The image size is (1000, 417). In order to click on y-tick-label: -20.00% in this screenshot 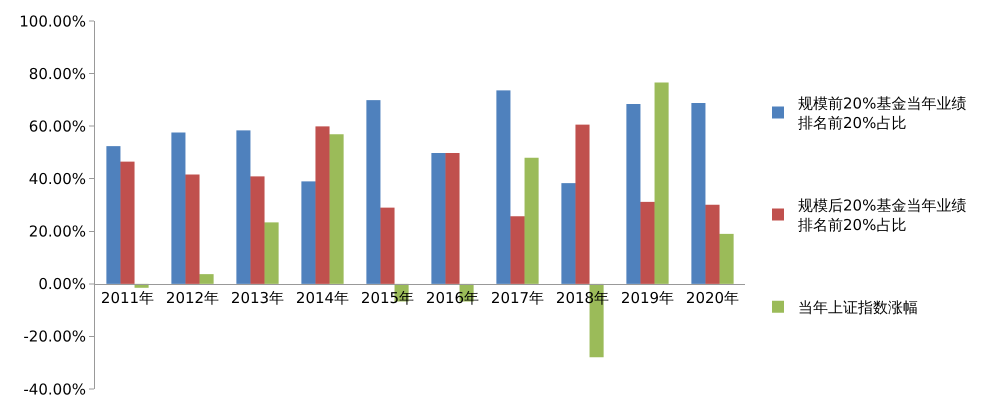, I will do `click(54, 337)`.